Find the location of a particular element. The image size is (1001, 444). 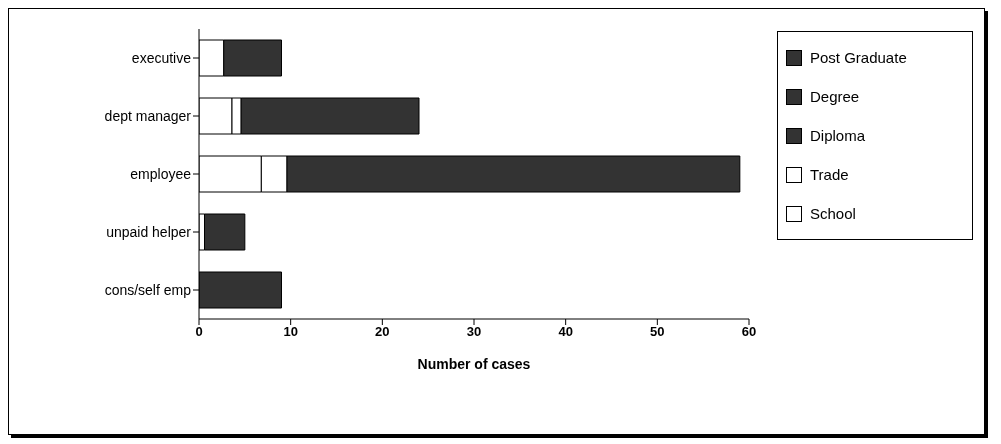

legend-label: Trade is located at coordinates (829, 174).